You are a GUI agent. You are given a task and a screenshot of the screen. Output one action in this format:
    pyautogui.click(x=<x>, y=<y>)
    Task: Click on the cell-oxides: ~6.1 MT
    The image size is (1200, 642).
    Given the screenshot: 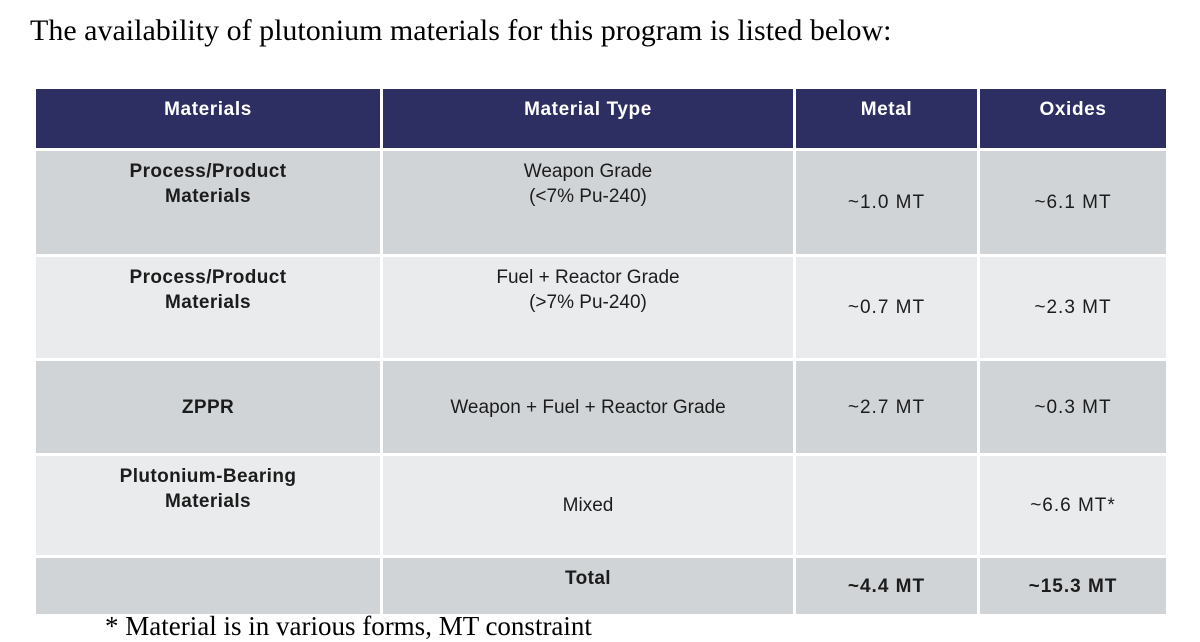 What is the action you would take?
    pyautogui.click(x=1073, y=202)
    